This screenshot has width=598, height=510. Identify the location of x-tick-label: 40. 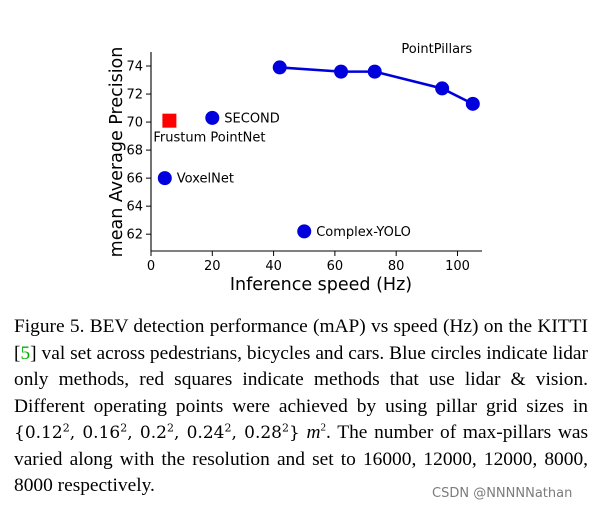
(273, 266).